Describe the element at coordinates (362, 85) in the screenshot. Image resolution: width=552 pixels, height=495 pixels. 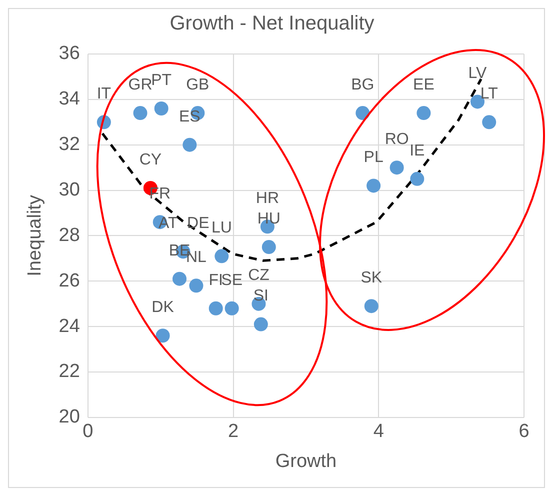
I see `data-label: BG` at that location.